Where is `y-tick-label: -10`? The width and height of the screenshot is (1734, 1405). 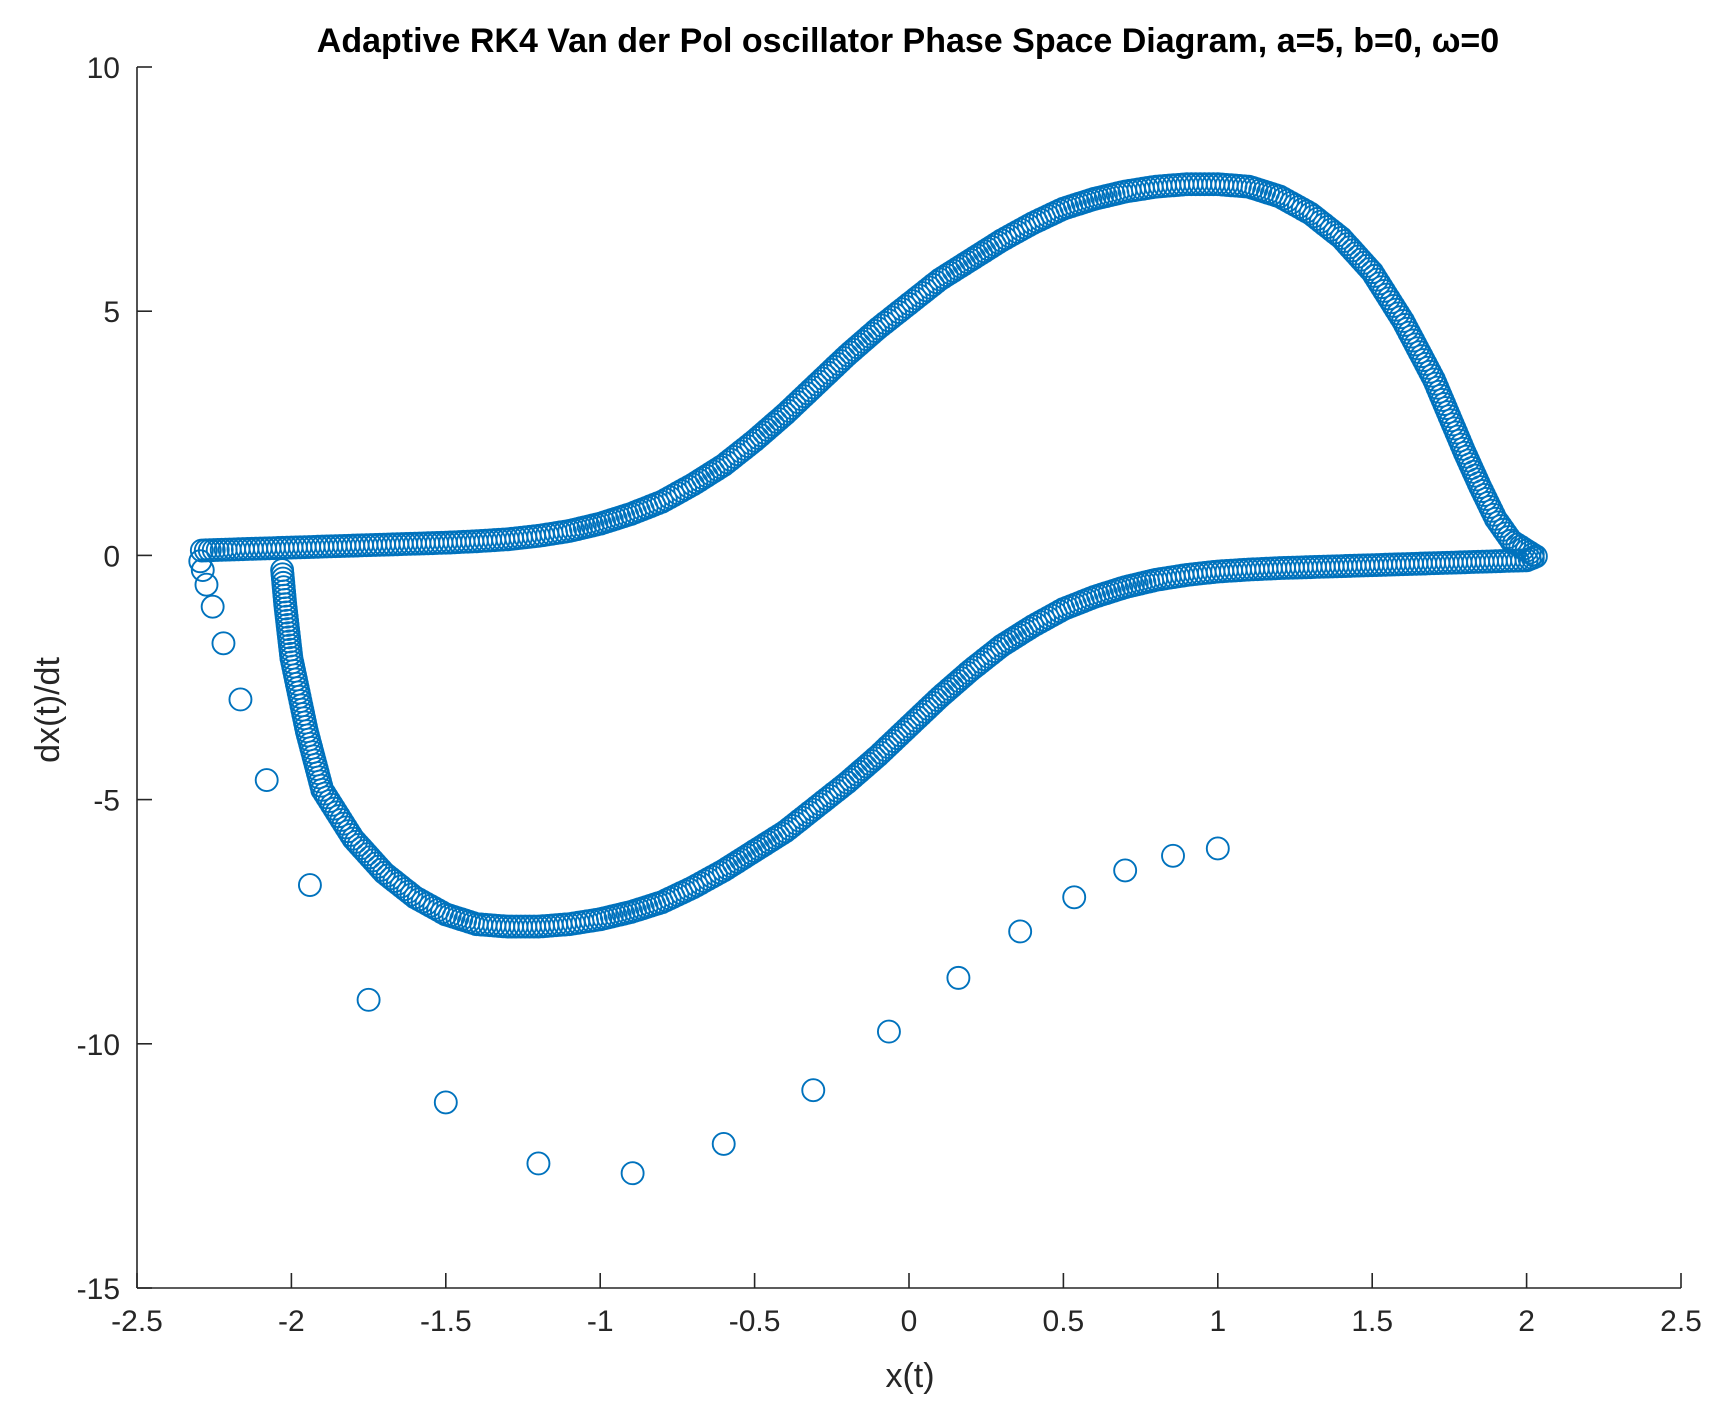 y-tick-label: -10 is located at coordinates (98, 1045).